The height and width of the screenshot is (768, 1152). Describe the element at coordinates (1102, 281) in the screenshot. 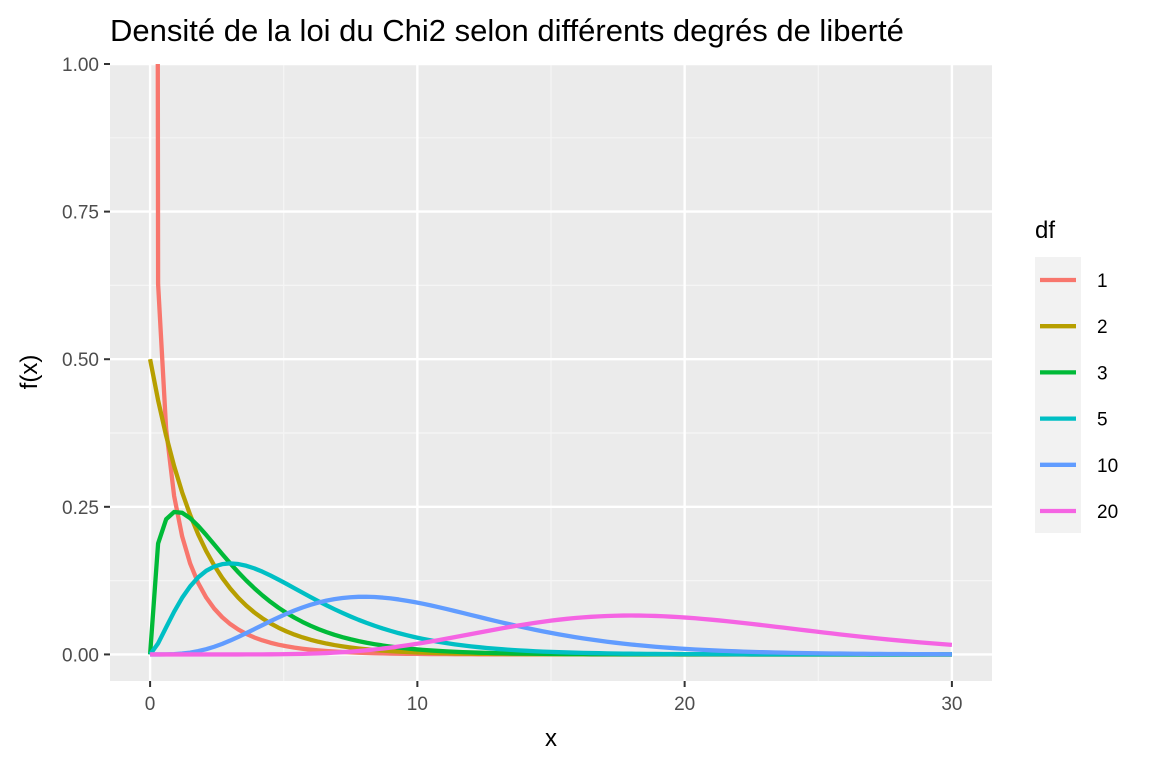

I see `legend-label-df-1: 1` at that location.